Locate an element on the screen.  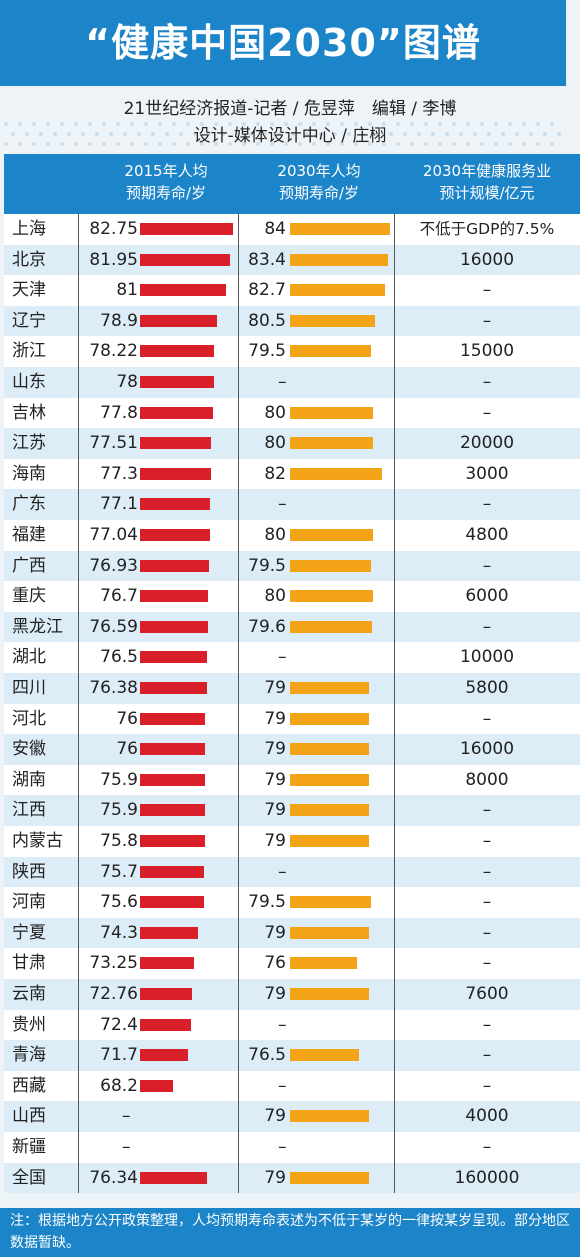
province-name: 天津 is located at coordinates (29, 290).